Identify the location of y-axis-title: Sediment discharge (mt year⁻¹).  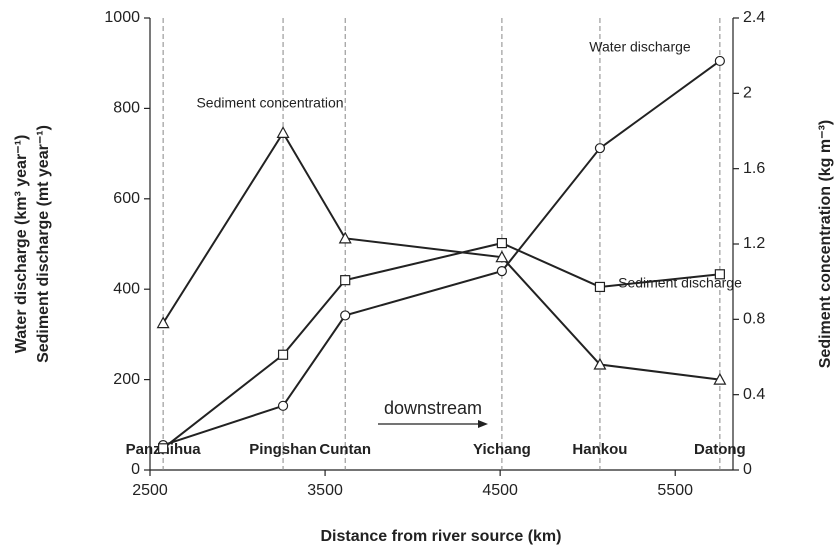
(43, 244).